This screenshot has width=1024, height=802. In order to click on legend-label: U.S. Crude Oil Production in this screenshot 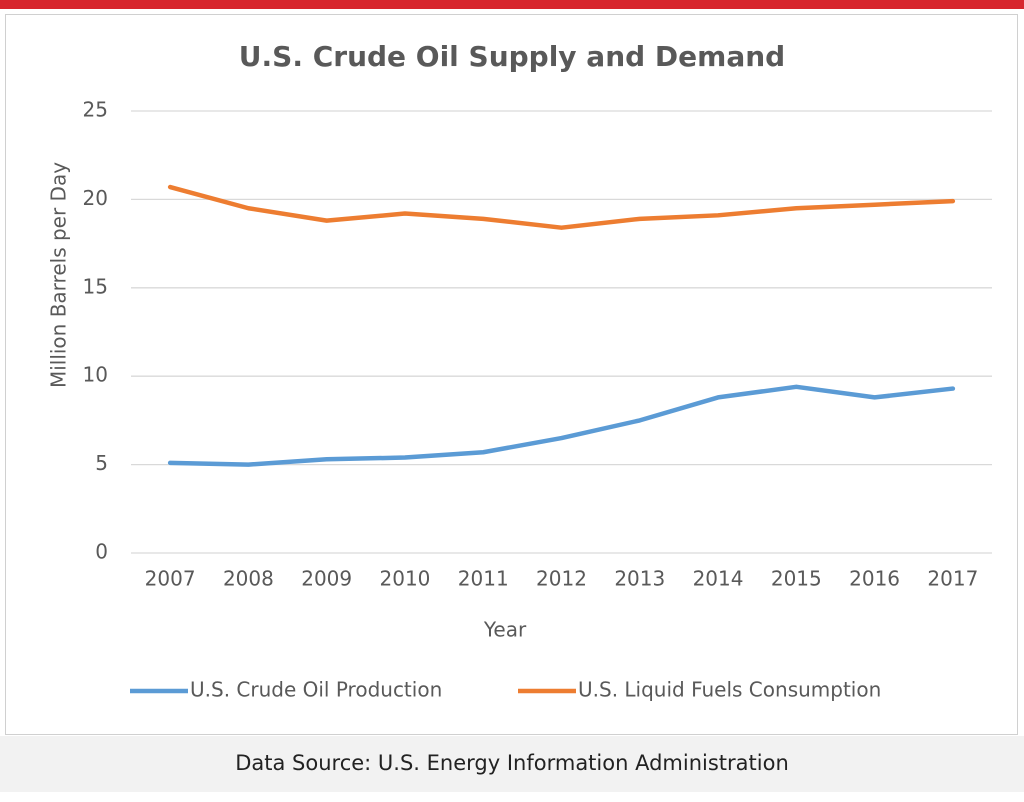, I will do `click(316, 690)`.